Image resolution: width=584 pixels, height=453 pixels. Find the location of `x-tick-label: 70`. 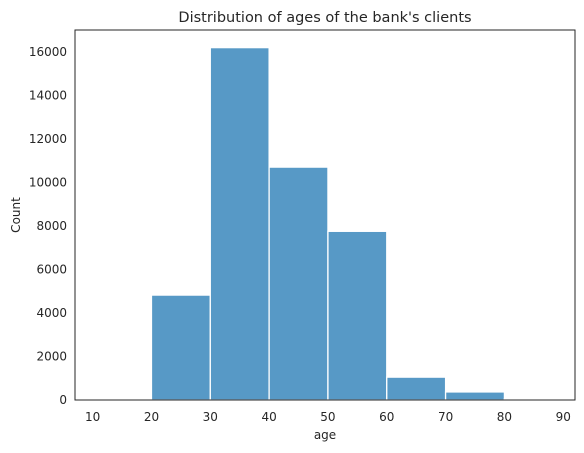

x-tick-label: 70 is located at coordinates (445, 417).